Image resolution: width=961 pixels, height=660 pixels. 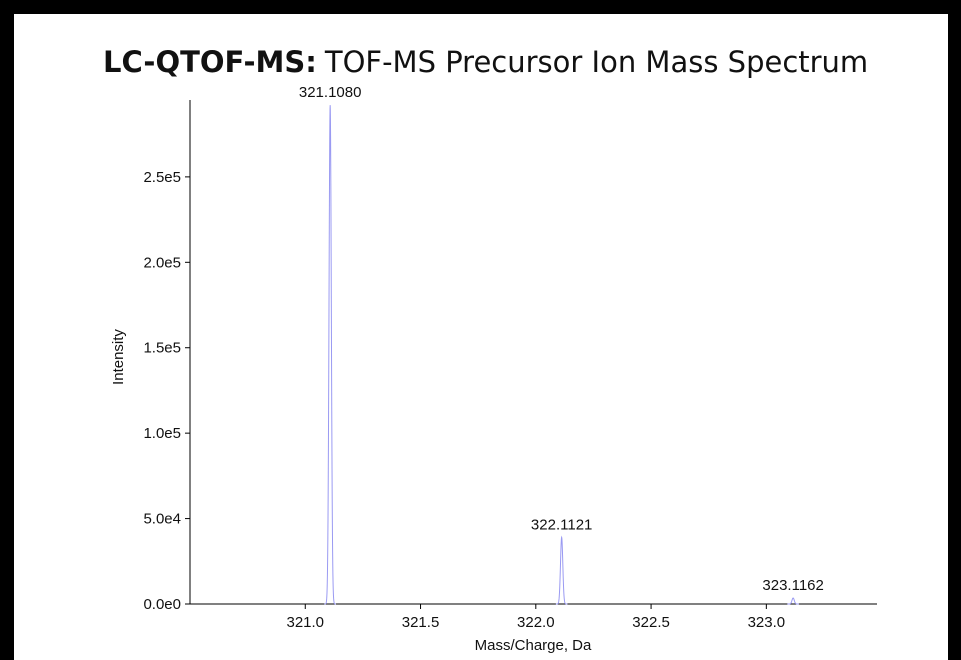 What do you see at coordinates (162, 604) in the screenshot?
I see `y-tick-label: 0.0e0` at bounding box center [162, 604].